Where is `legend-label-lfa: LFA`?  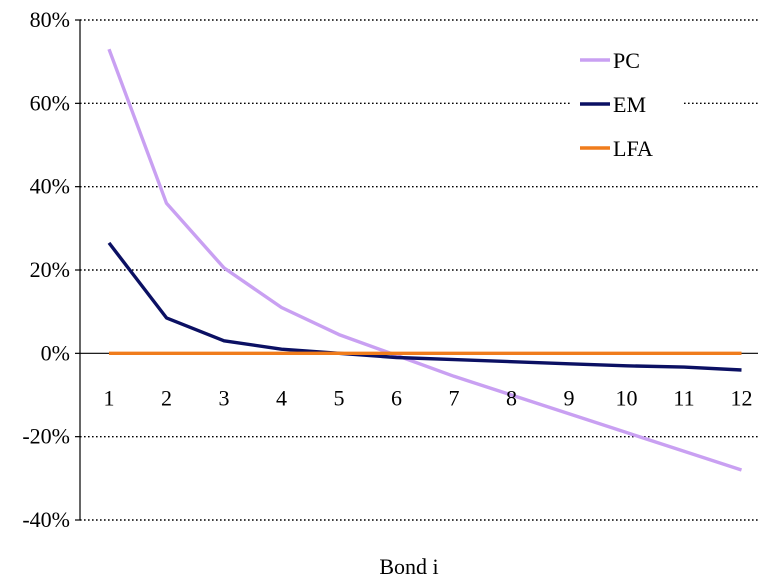
legend-label-lfa: LFA is located at coordinates (633, 148).